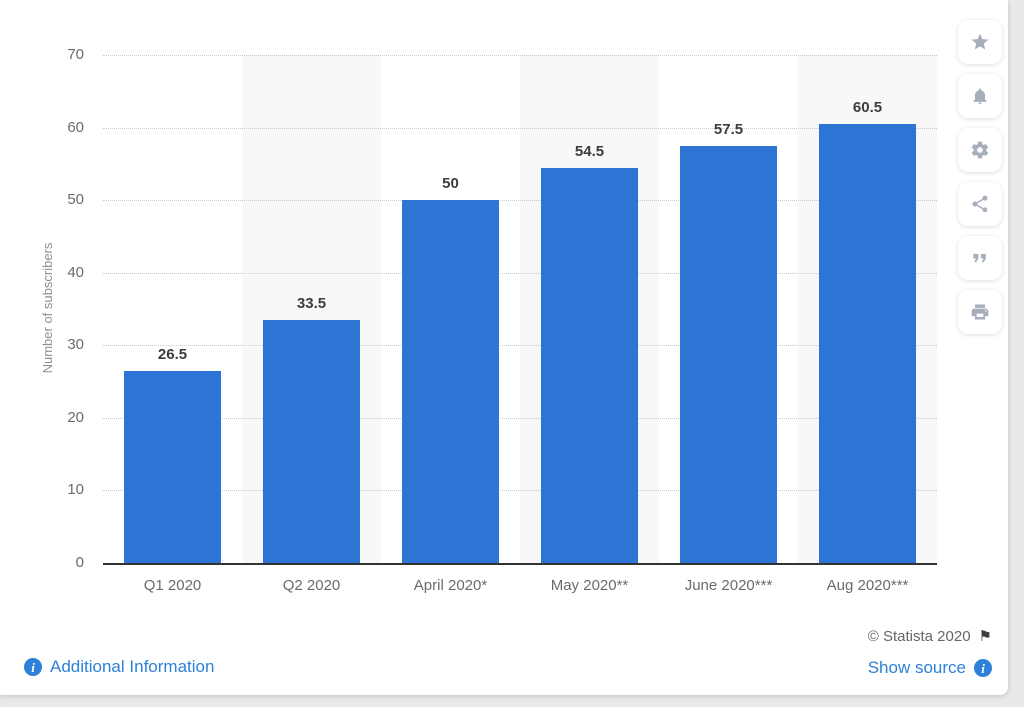 The image size is (1024, 707). I want to click on additional-information-link: i Additional Information, so click(119, 667).